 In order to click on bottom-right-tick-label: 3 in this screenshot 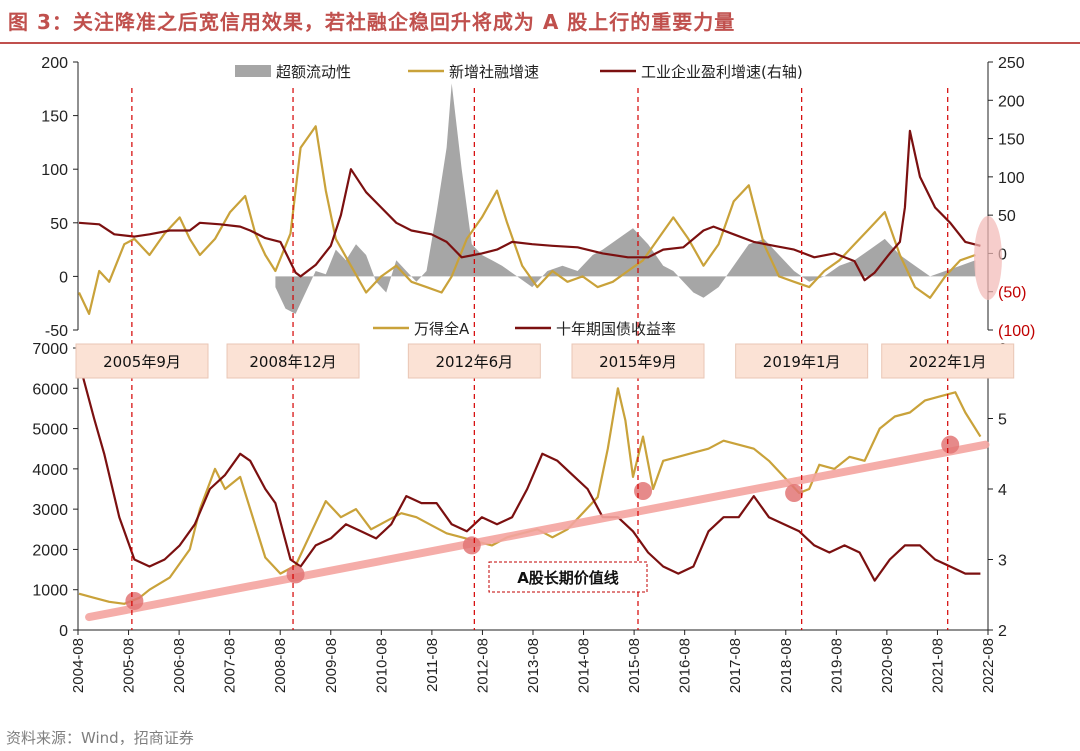, I will do `click(1002, 561)`.